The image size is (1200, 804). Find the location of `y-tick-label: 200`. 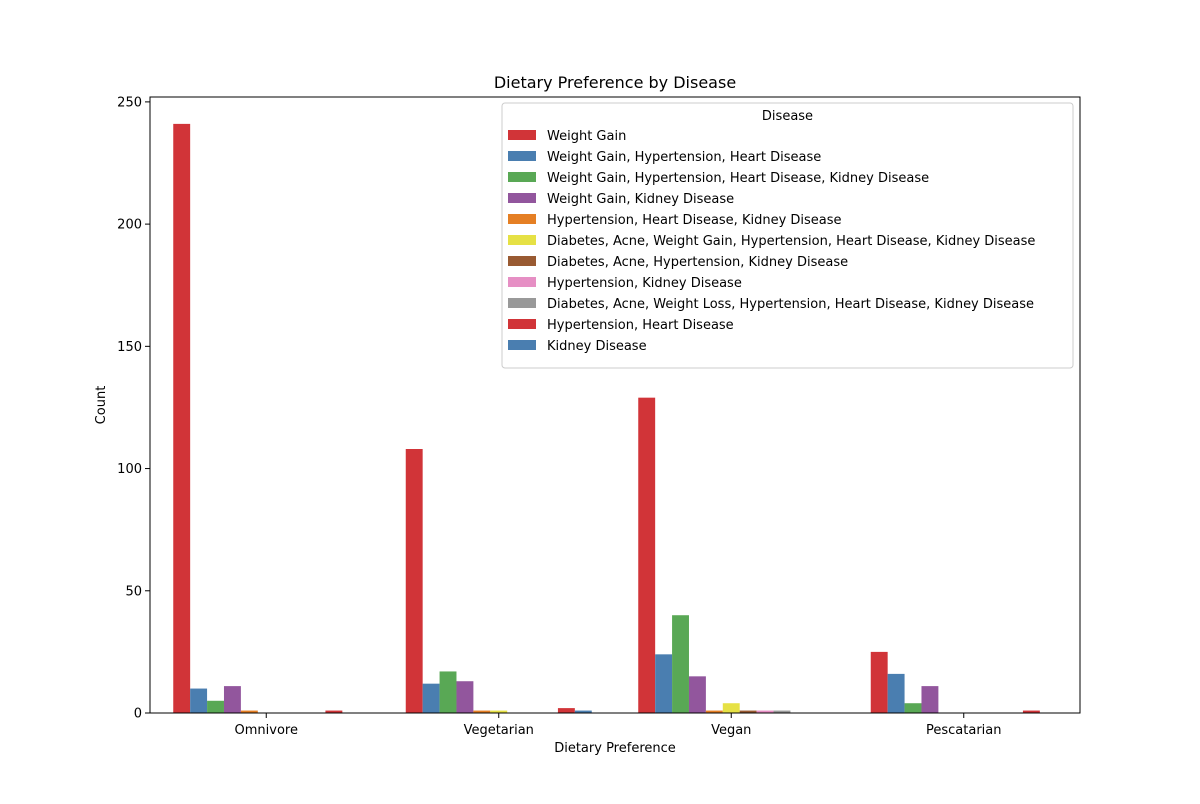

y-tick-label: 200 is located at coordinates (129, 225).